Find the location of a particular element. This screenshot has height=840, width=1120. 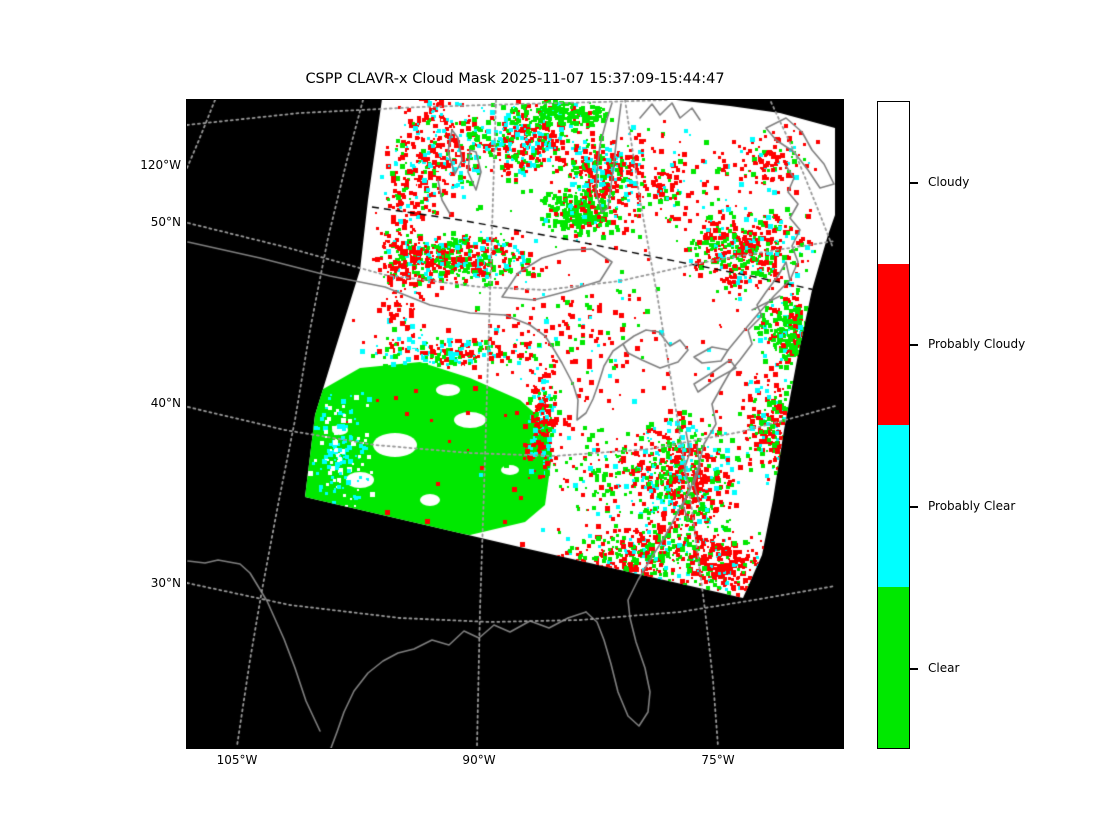

colorbar-label: Probably Clear is located at coordinates (972, 506).